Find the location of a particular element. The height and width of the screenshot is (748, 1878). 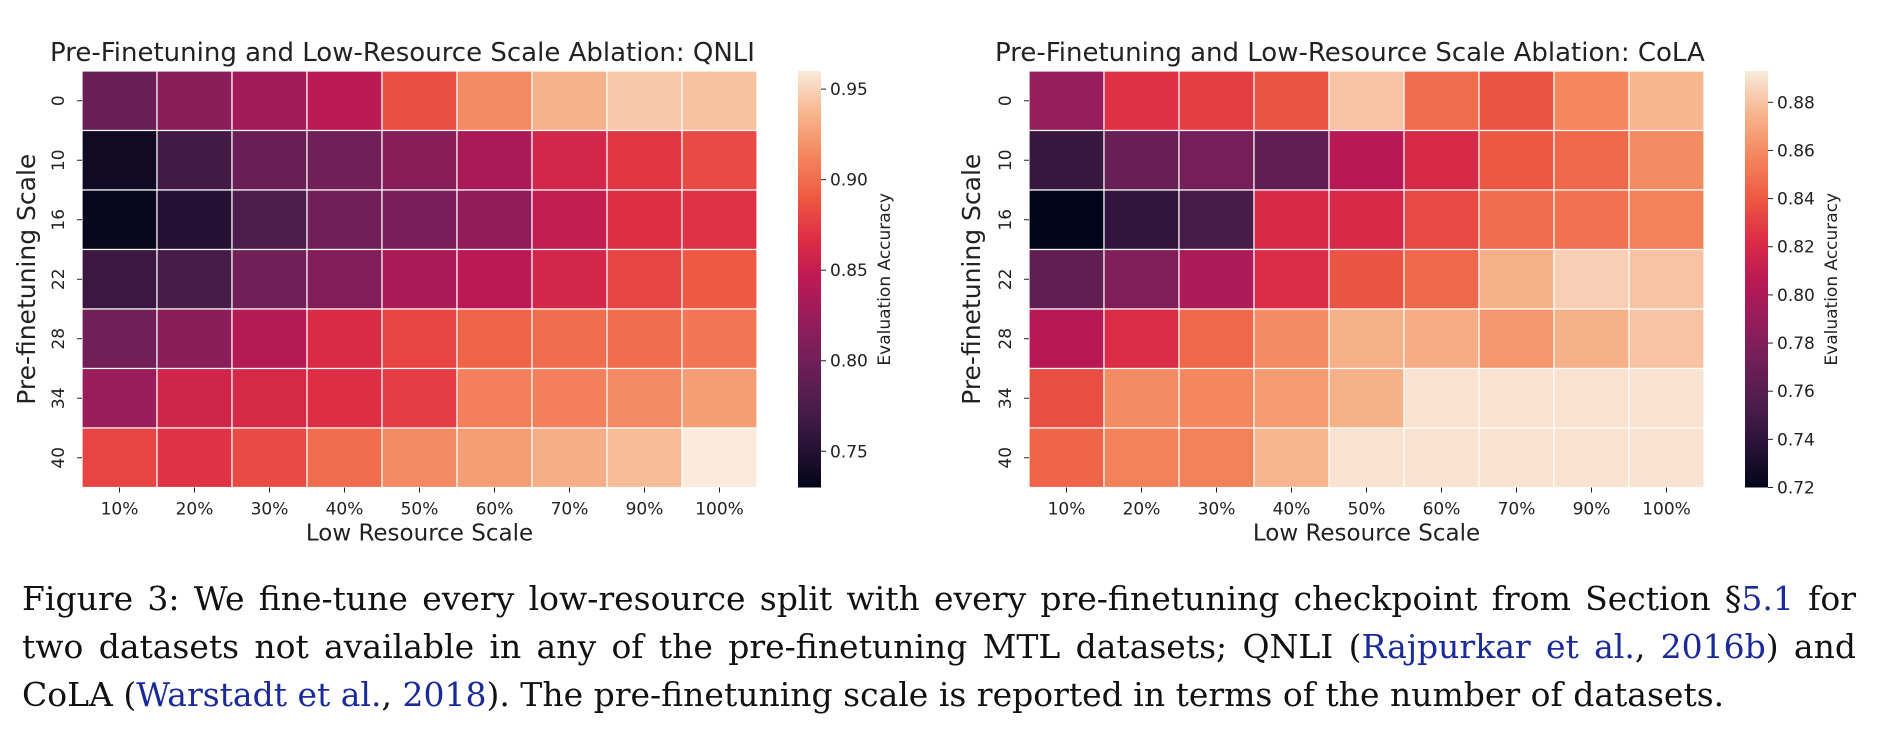

y-tick-label: 34 is located at coordinates (1006, 398).